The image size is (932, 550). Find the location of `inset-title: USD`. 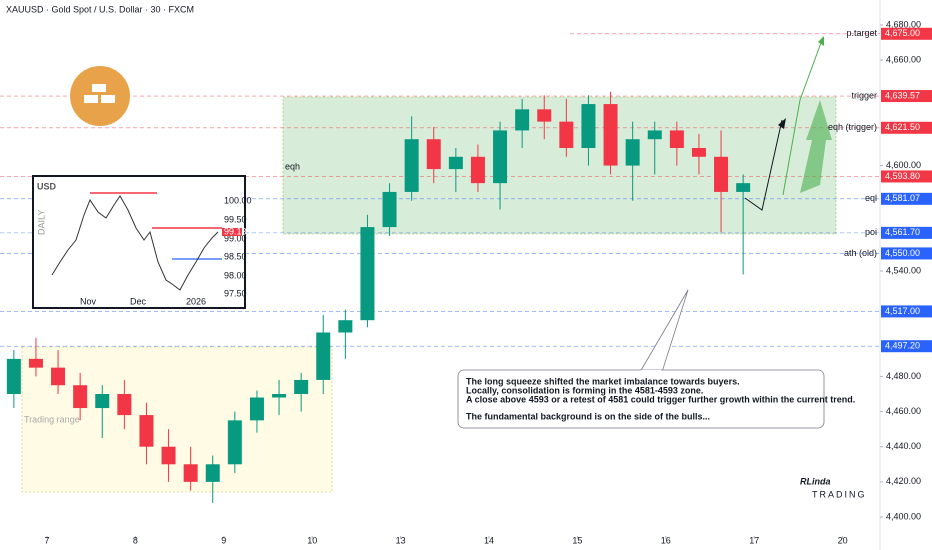

inset-title: USD is located at coordinates (47, 186).